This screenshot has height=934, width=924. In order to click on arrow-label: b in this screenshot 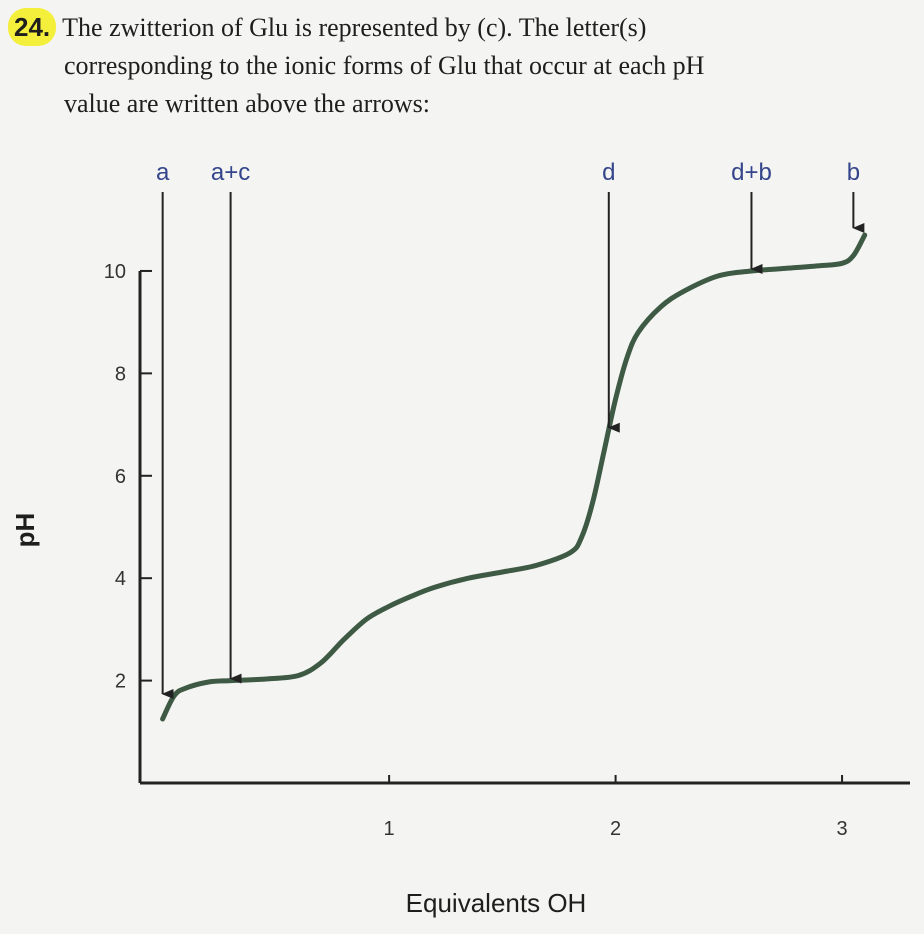, I will do `click(853, 172)`.